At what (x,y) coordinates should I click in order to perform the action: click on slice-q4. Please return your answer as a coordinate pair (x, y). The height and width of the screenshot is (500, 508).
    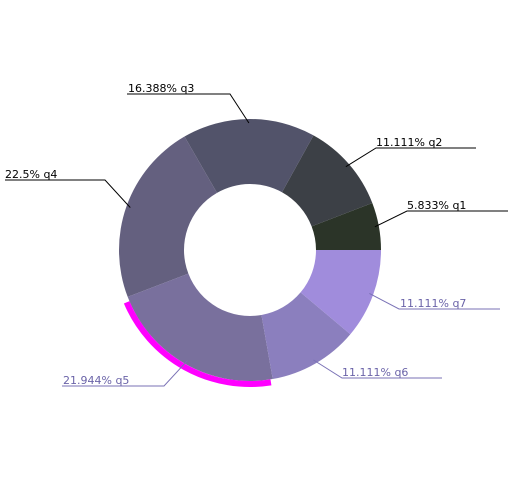
    Looking at the image, I should click on (168, 216).